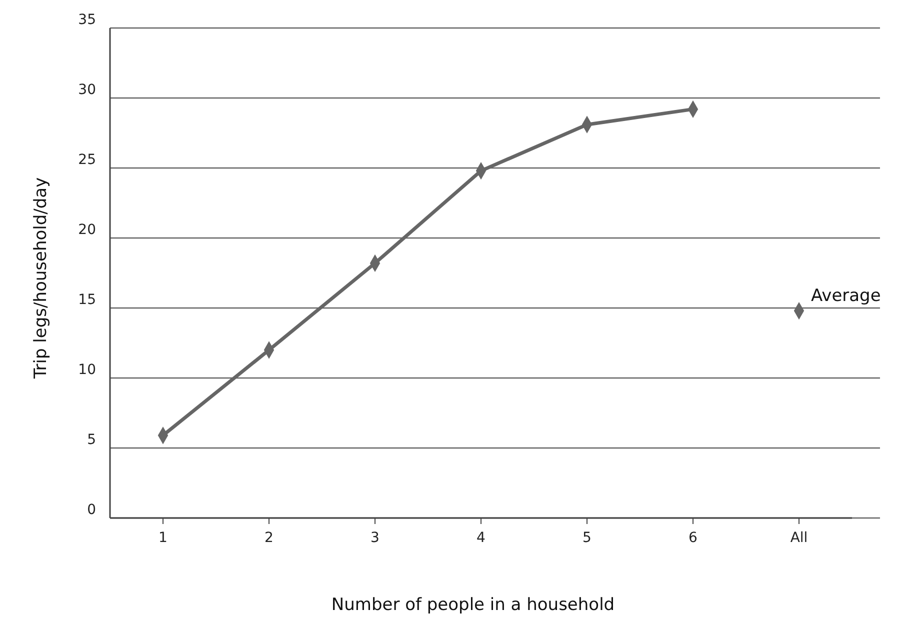 The image size is (904, 631). What do you see at coordinates (846, 296) in the screenshot?
I see `annotation: Average` at bounding box center [846, 296].